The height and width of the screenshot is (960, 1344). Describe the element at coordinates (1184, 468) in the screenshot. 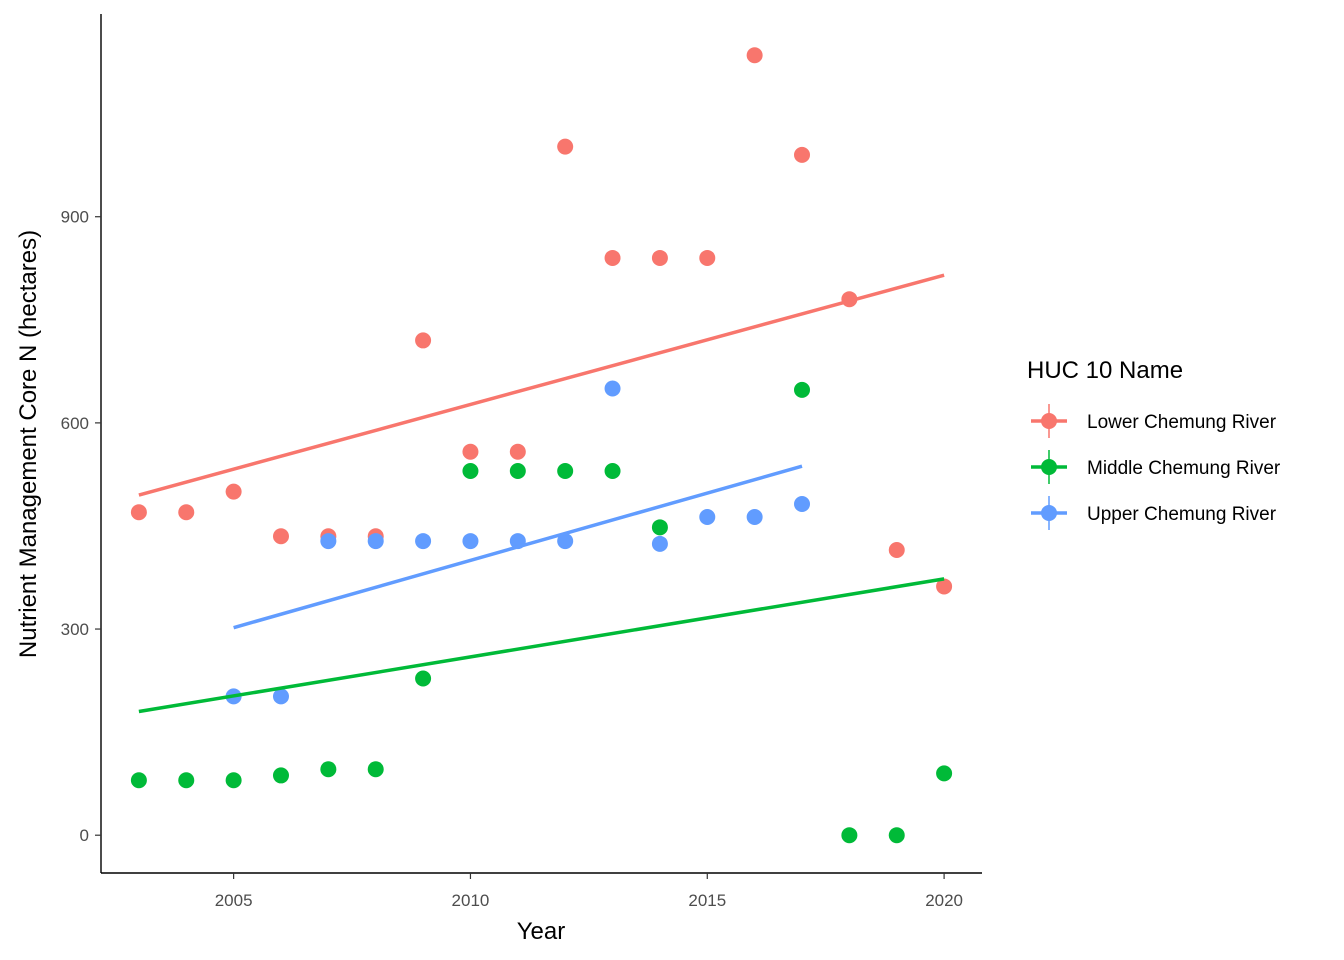

I see `legend-label: Middle Chemung River` at that location.